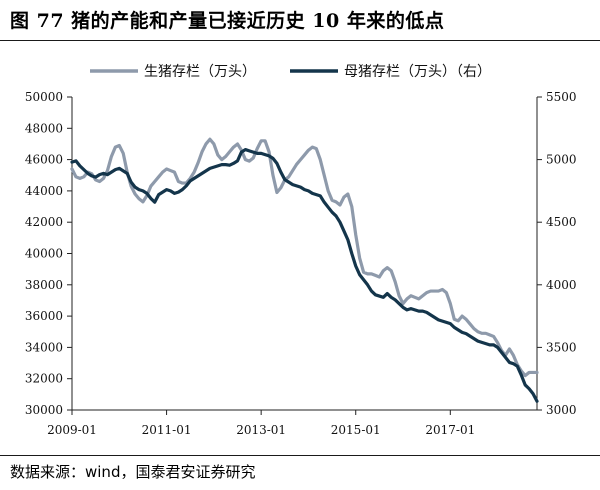 The width and height of the screenshot is (600, 490). What do you see at coordinates (561, 347) in the screenshot?
I see `right-tick-label: 3500` at bounding box center [561, 347].